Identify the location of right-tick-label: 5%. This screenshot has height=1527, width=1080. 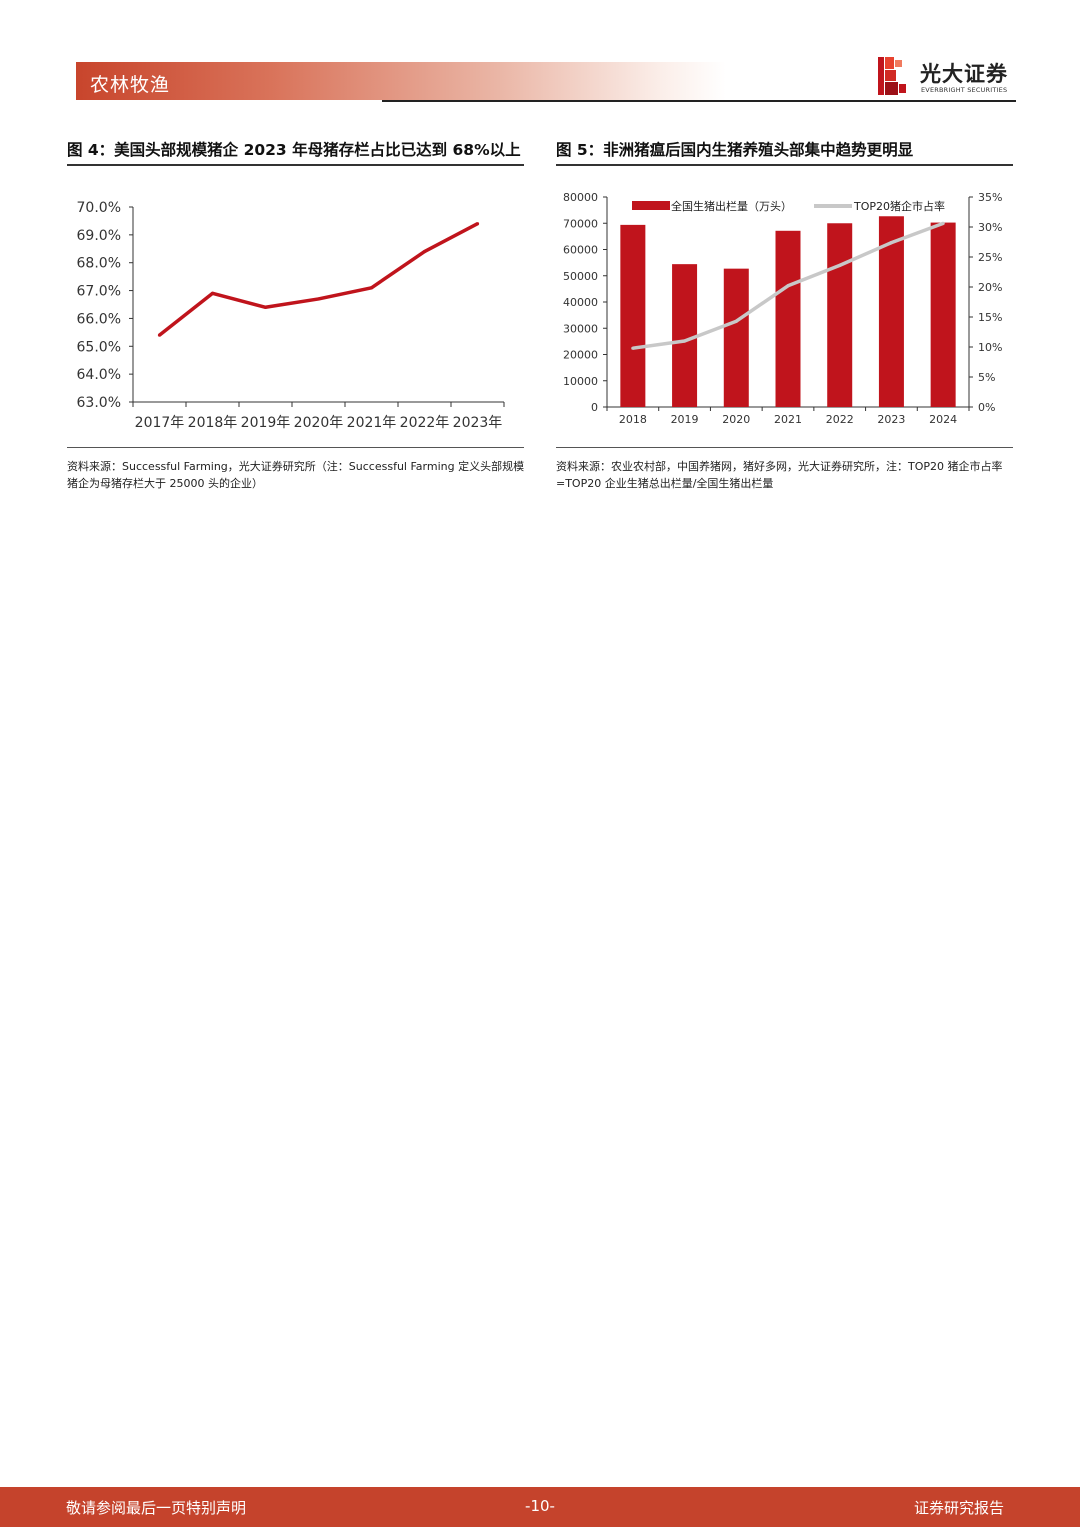
(986, 377).